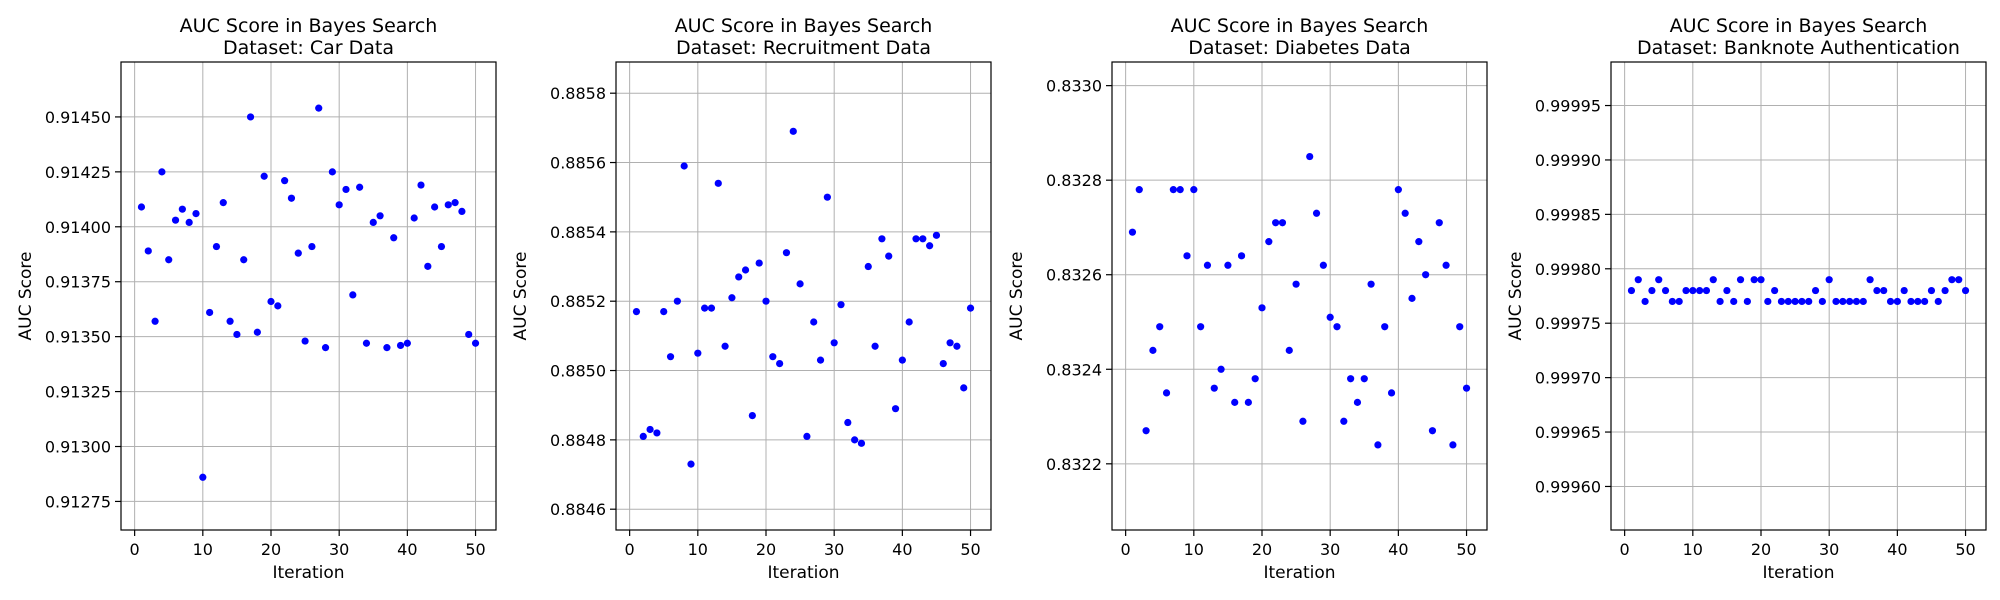  I want to click on y-tick-label: 0.99995, so click(1568, 106).